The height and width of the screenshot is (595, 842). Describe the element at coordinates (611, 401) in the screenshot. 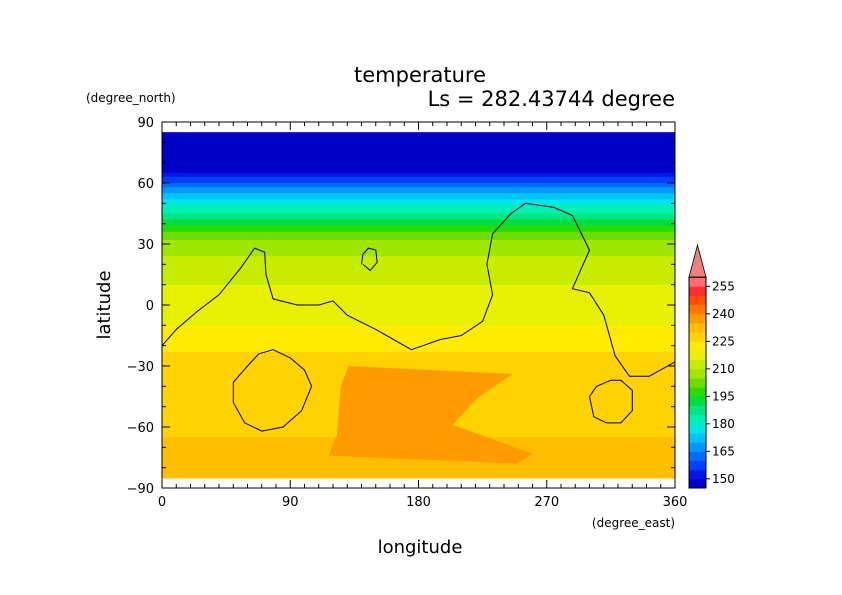

I see `topography-contour` at that location.